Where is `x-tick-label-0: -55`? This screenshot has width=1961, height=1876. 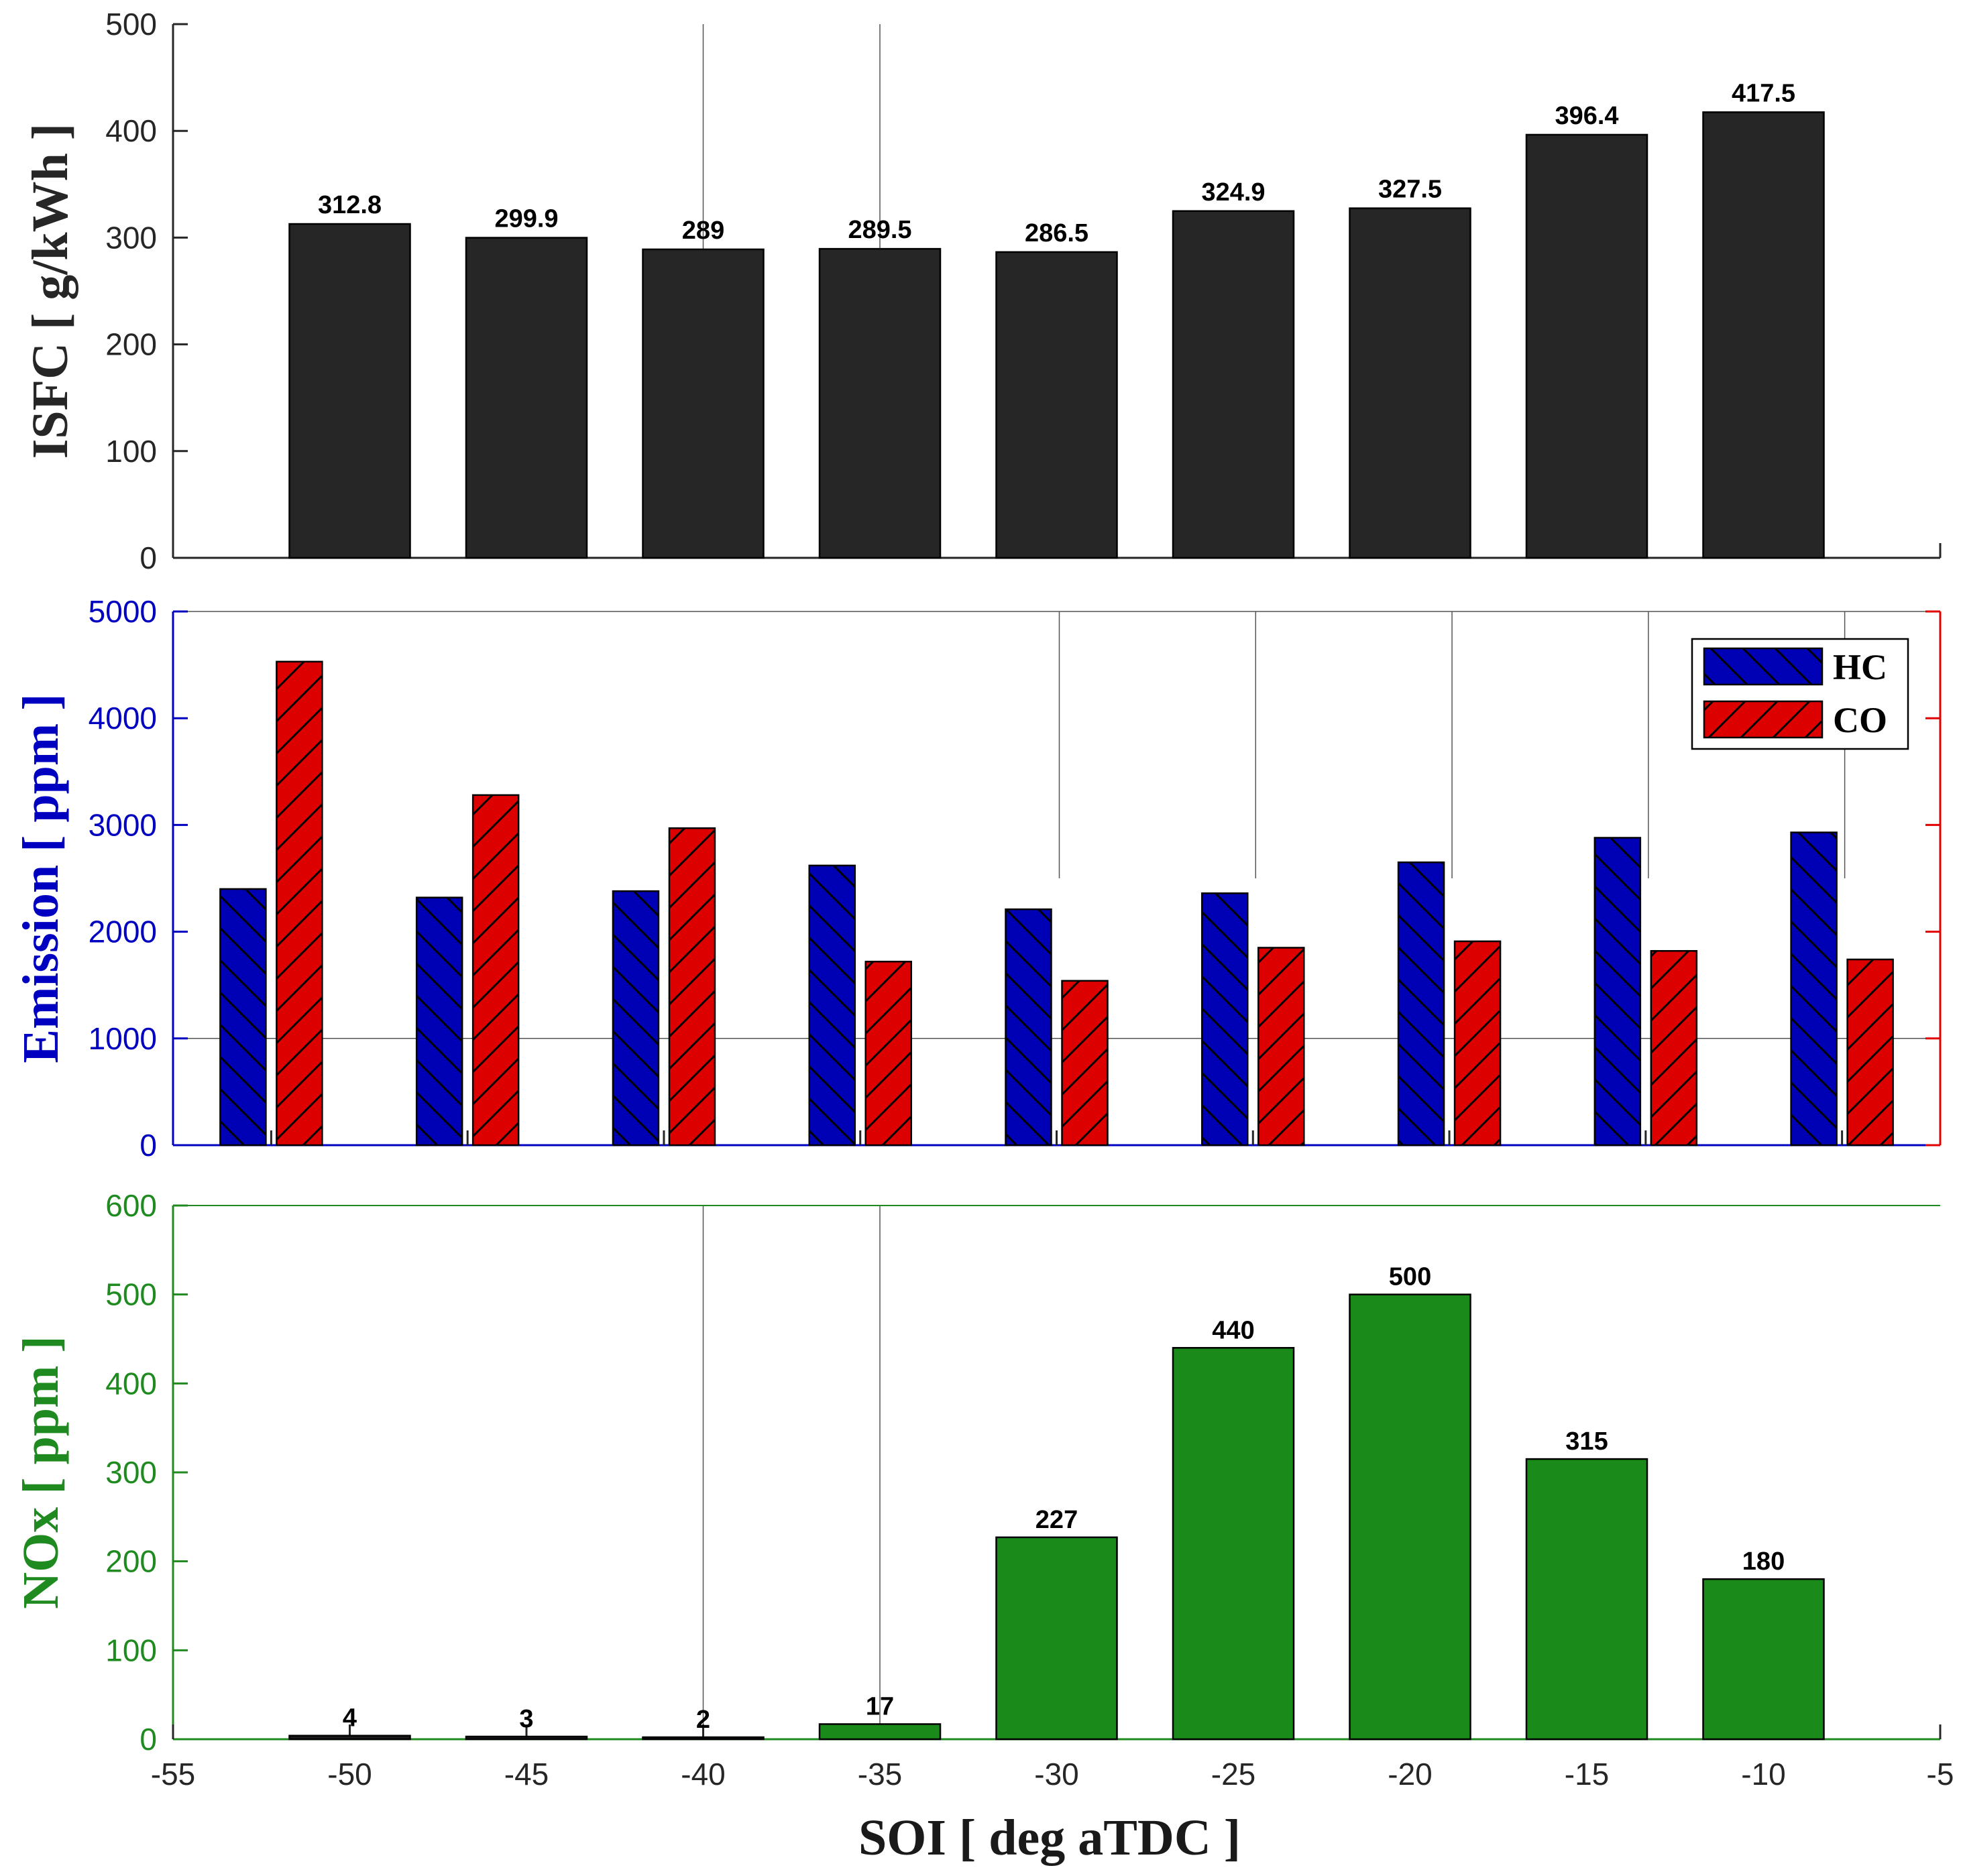
x-tick-label-0: -55 is located at coordinates (173, 1774).